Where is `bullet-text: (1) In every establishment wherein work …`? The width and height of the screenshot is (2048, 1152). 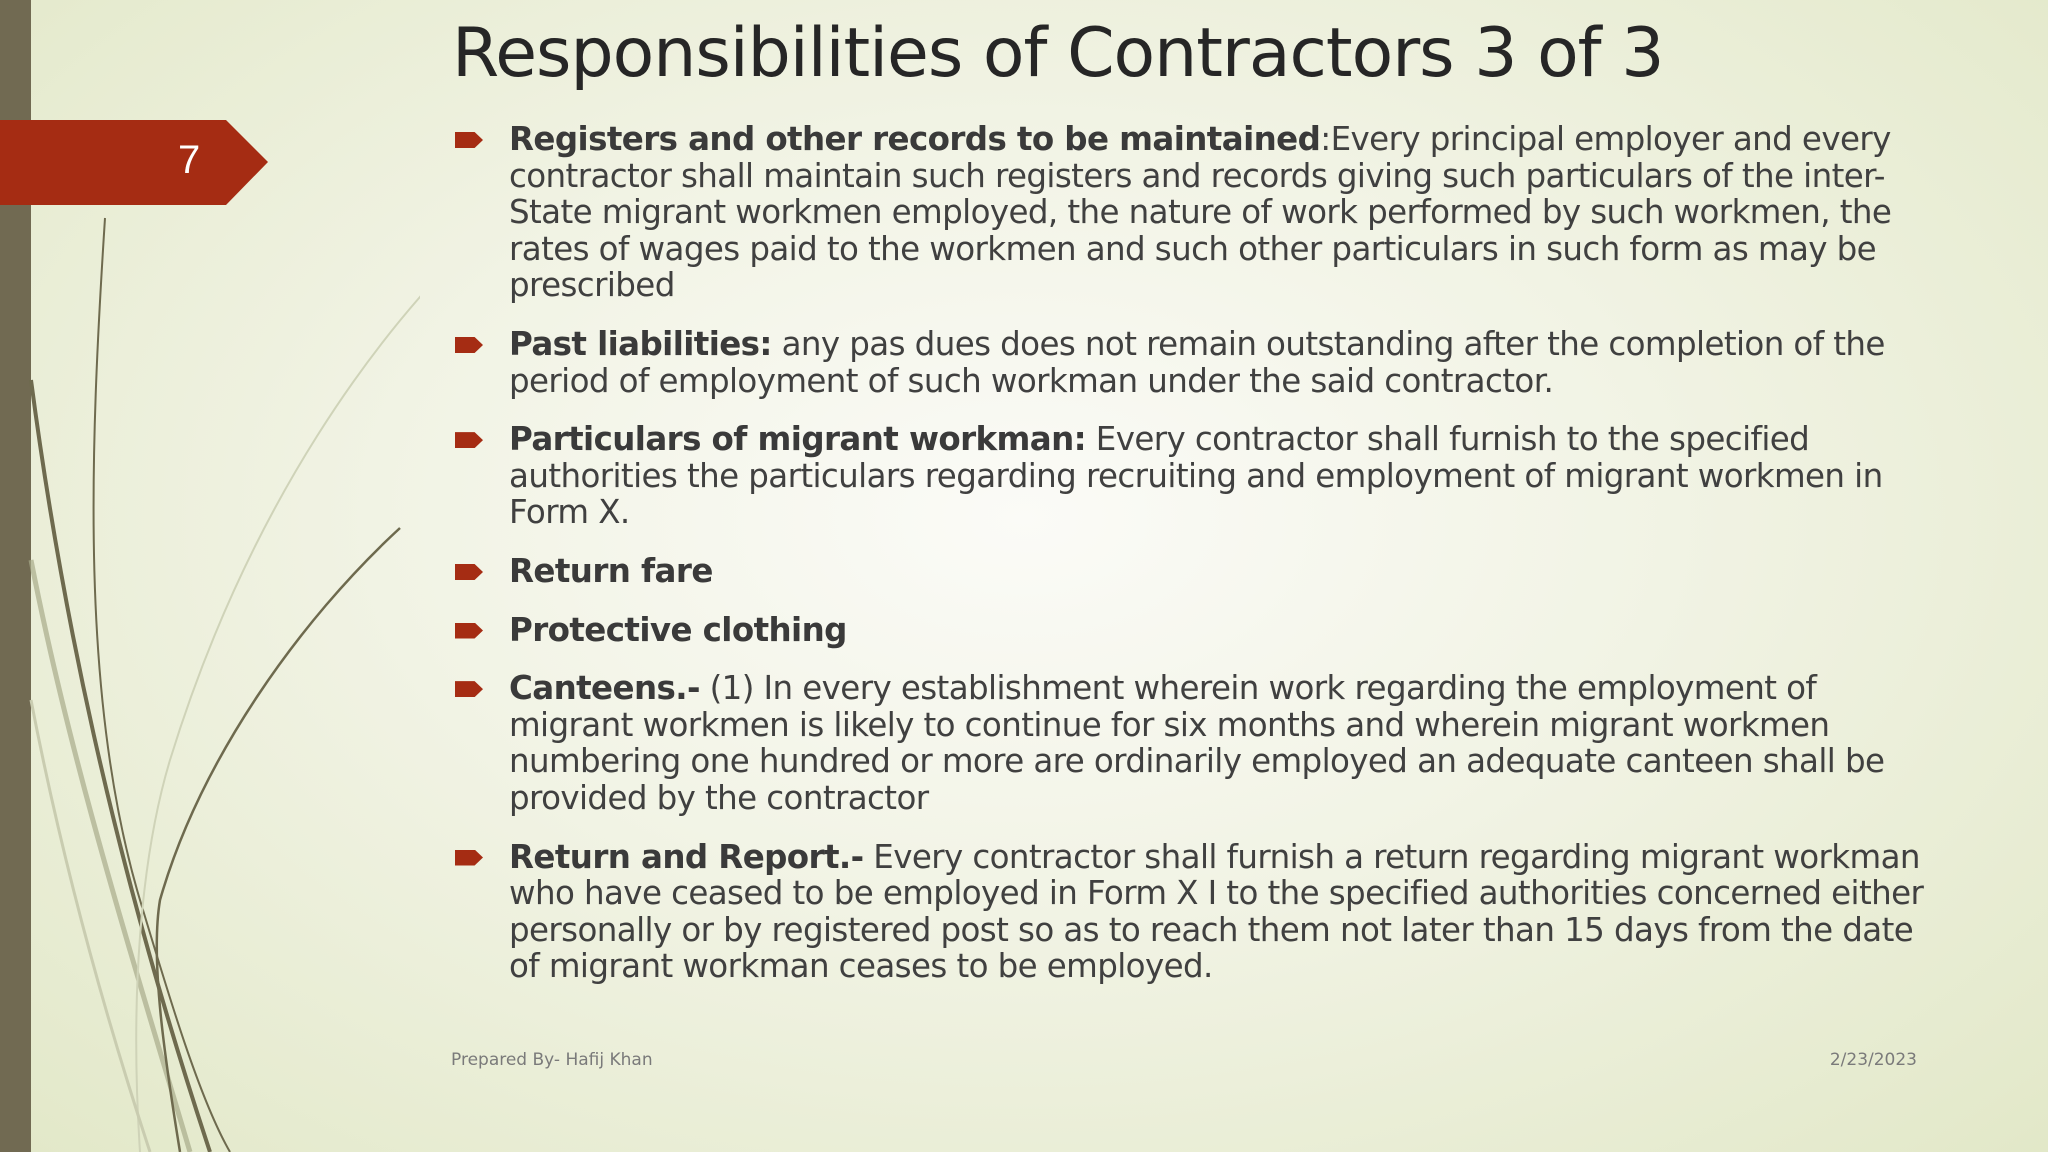
bullet-text: (1) In every establishment wherein work … is located at coordinates (1197, 743).